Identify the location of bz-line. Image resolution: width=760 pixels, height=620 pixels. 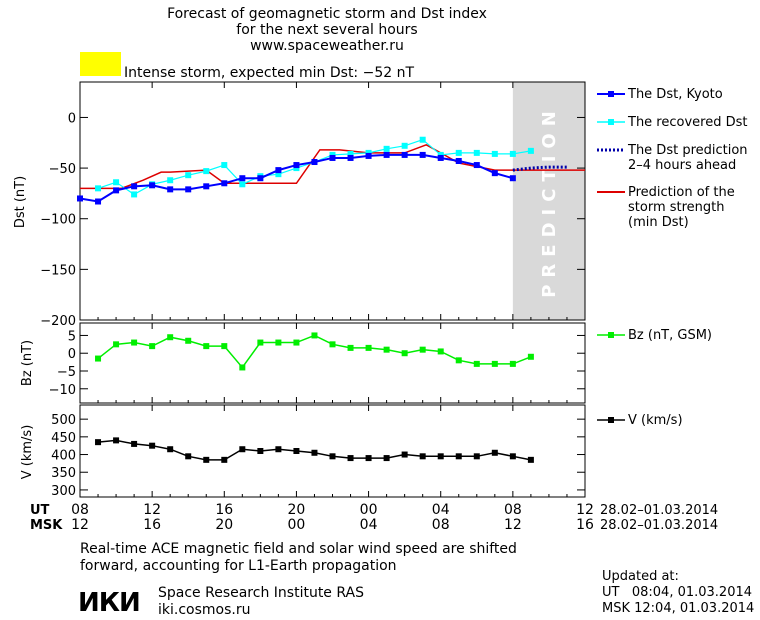
(314, 351).